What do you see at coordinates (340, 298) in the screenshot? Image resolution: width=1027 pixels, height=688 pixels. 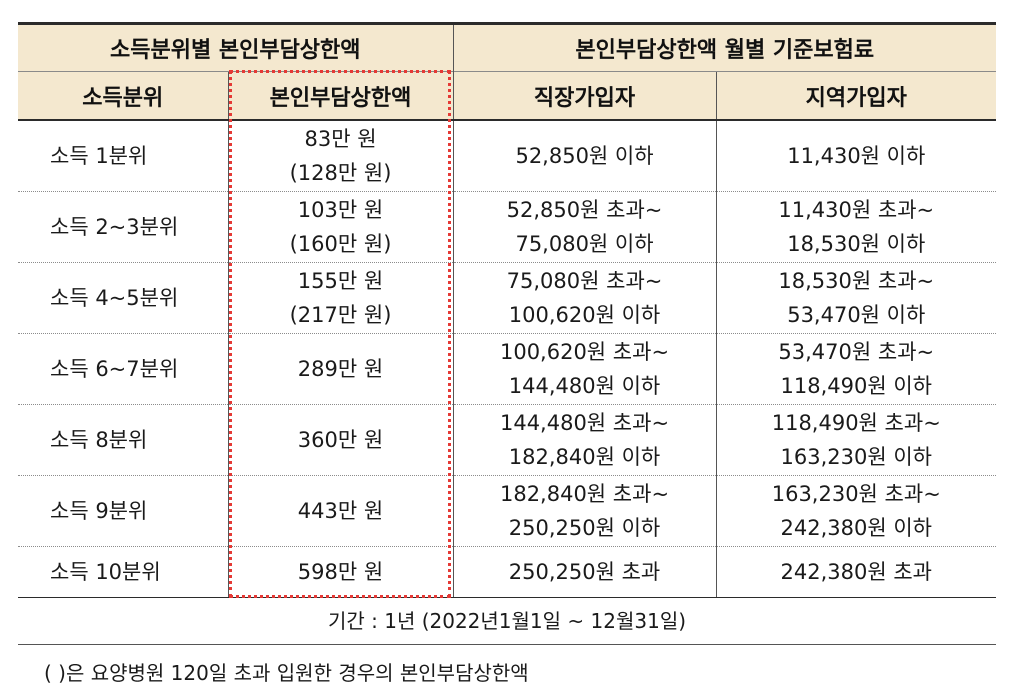 I see `limit-amount-cell: 155만 원 (217만 원)` at bounding box center [340, 298].